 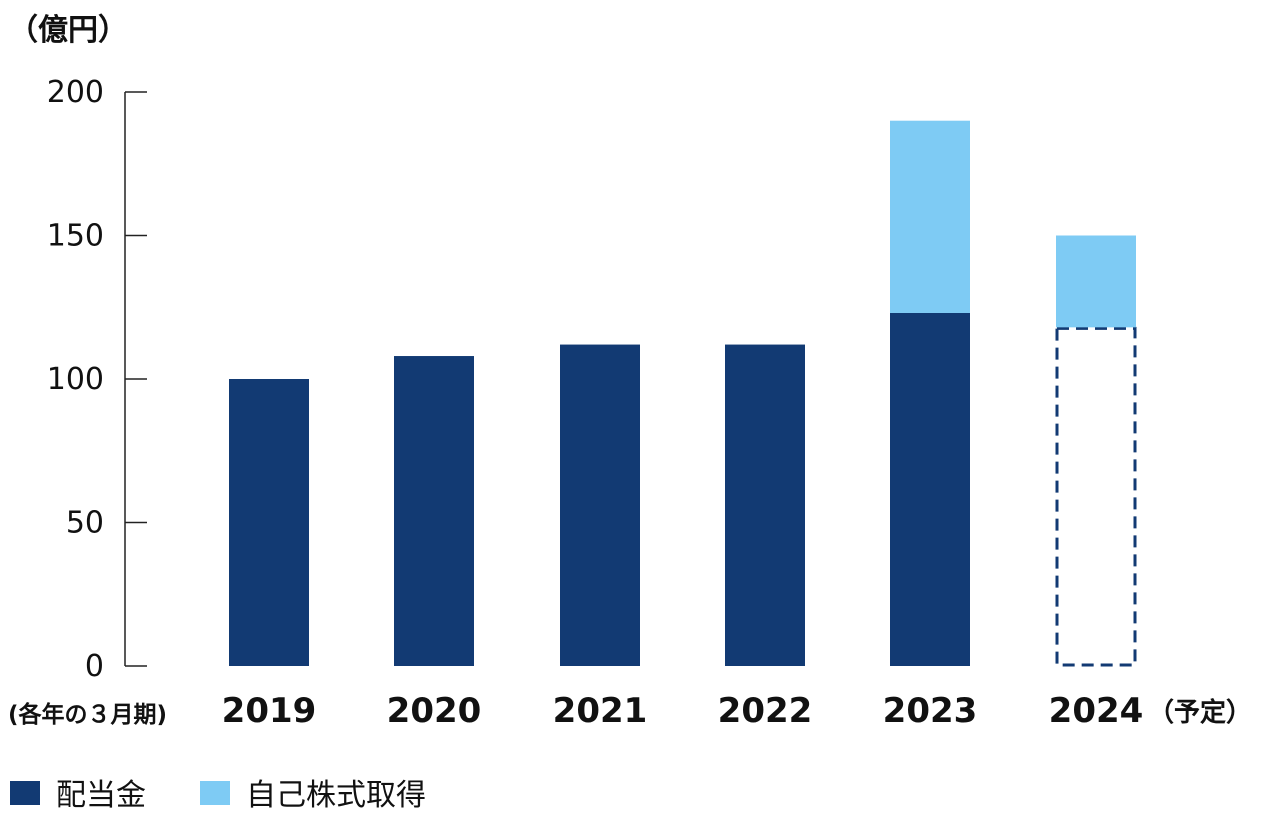 What do you see at coordinates (434, 711) in the screenshot?
I see `x-category-label: 2020` at bounding box center [434, 711].